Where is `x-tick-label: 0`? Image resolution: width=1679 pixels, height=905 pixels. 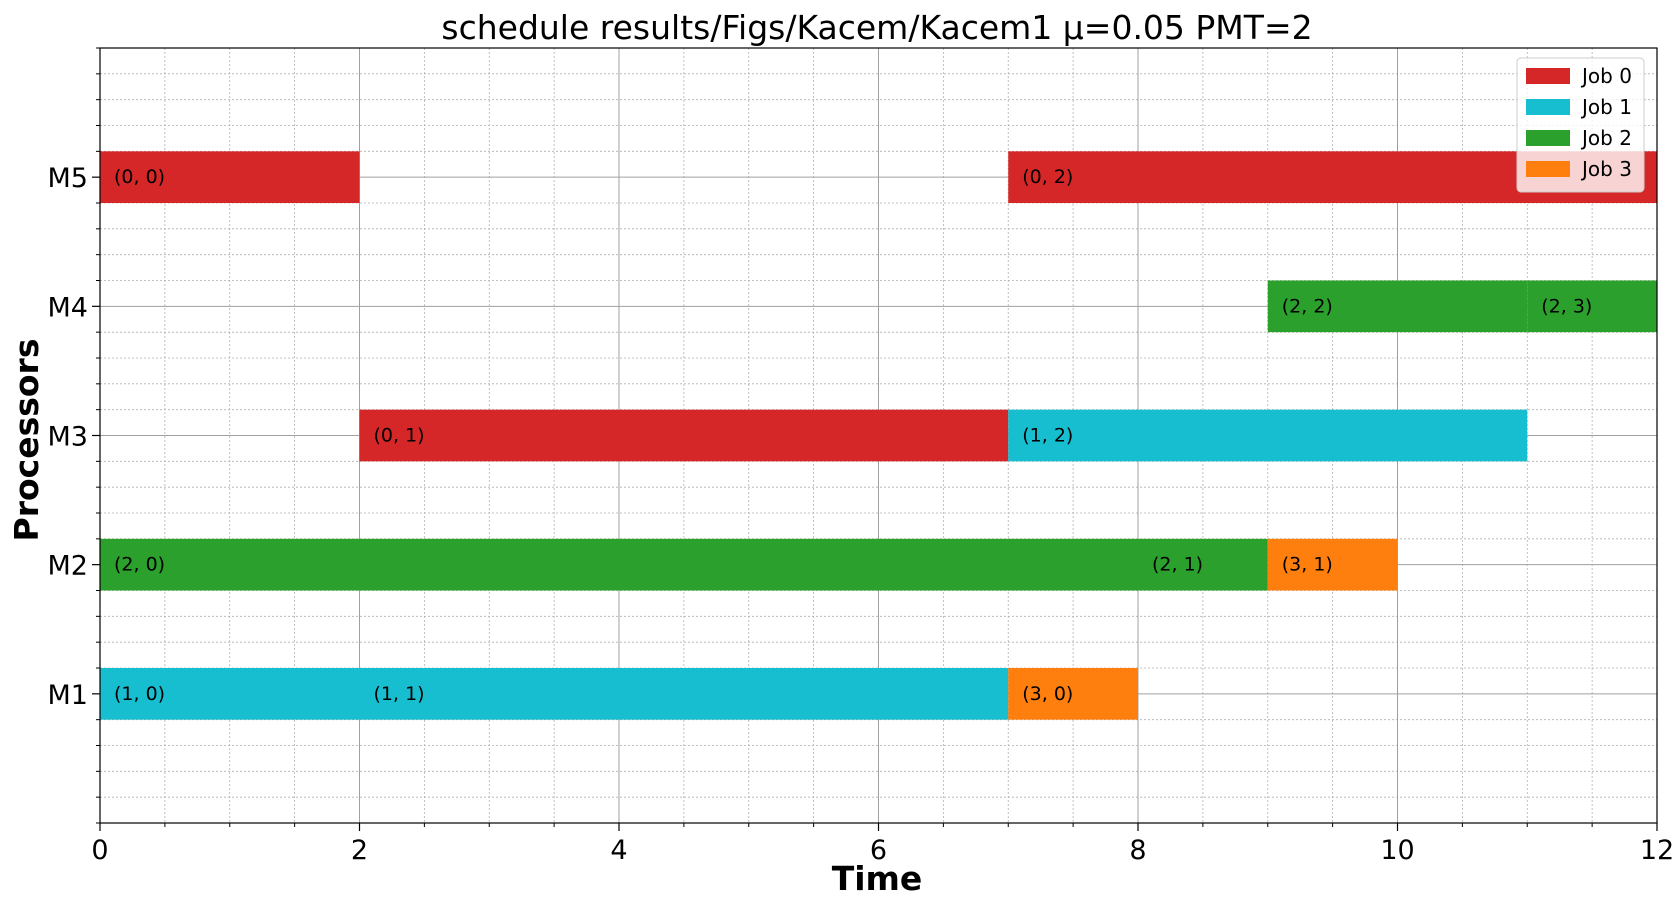
x-tick-label: 0 is located at coordinates (99, 850).